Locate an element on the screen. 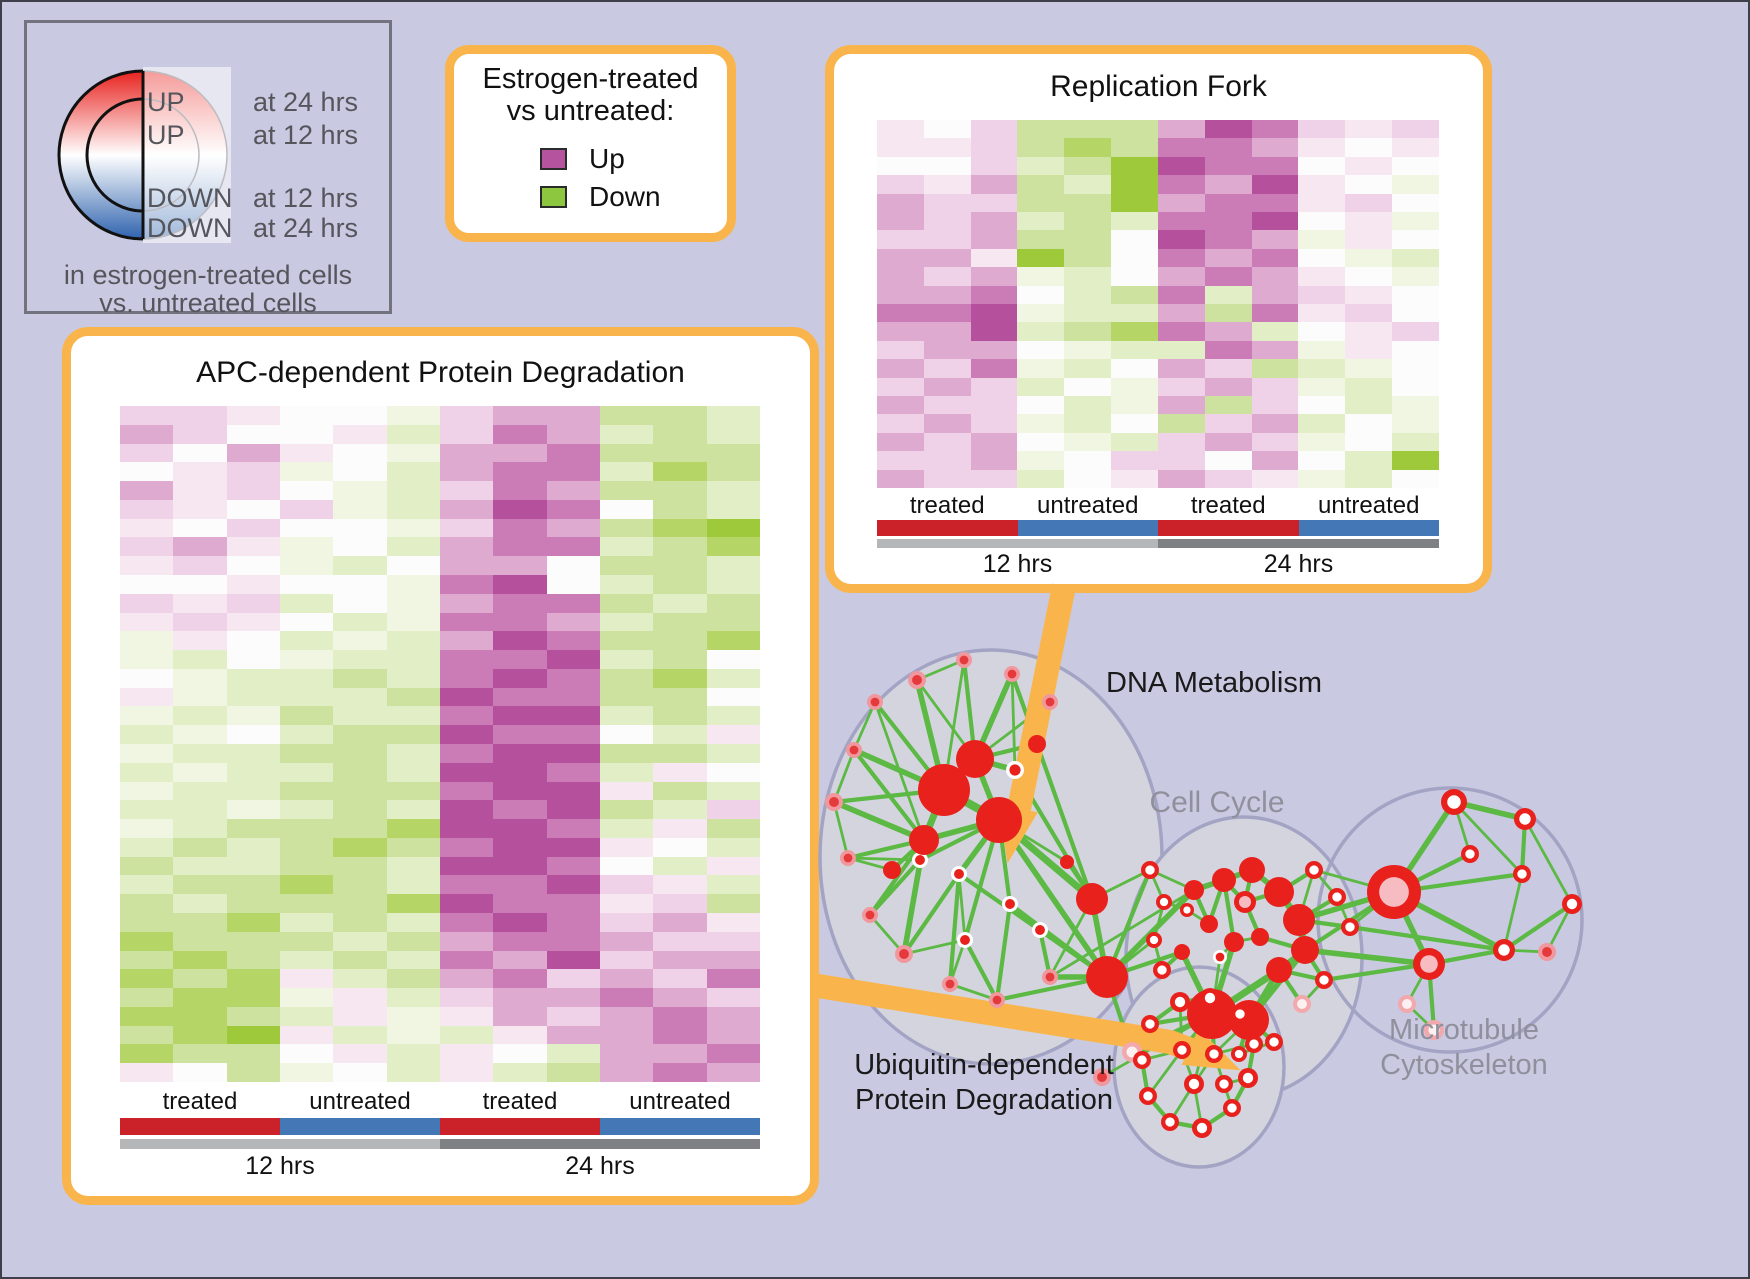  time-bar is located at coordinates (280, 1144).